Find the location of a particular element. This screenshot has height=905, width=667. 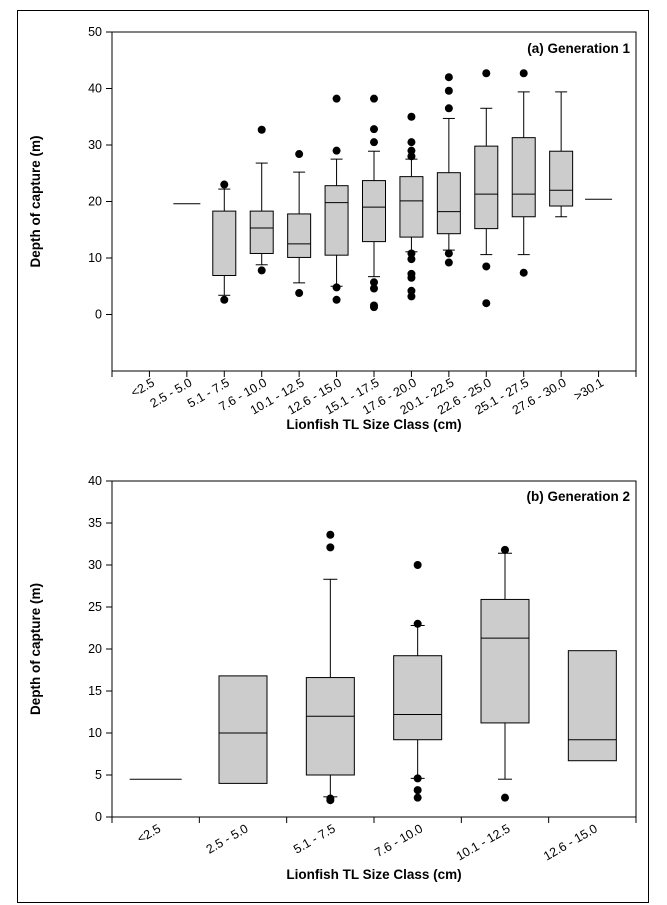

y-tick-label: 25 is located at coordinates (95, 607).